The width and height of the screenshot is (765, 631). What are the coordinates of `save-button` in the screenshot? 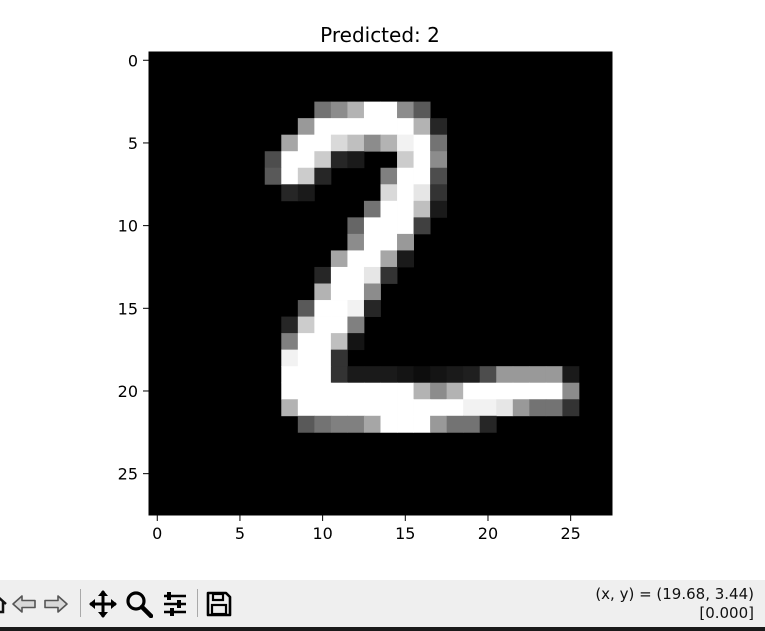 It's located at (219, 603).